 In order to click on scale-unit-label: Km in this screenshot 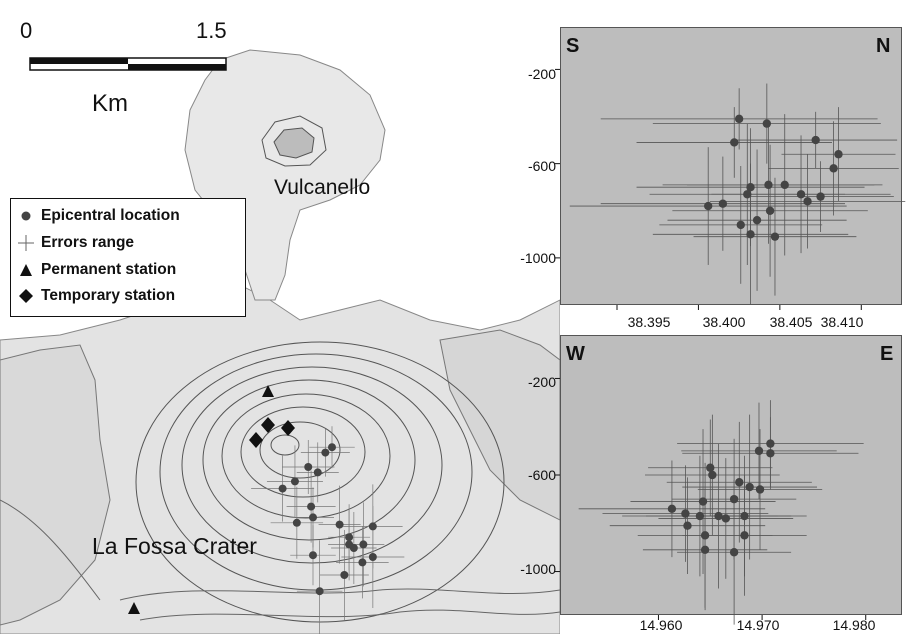, I will do `click(110, 103)`.